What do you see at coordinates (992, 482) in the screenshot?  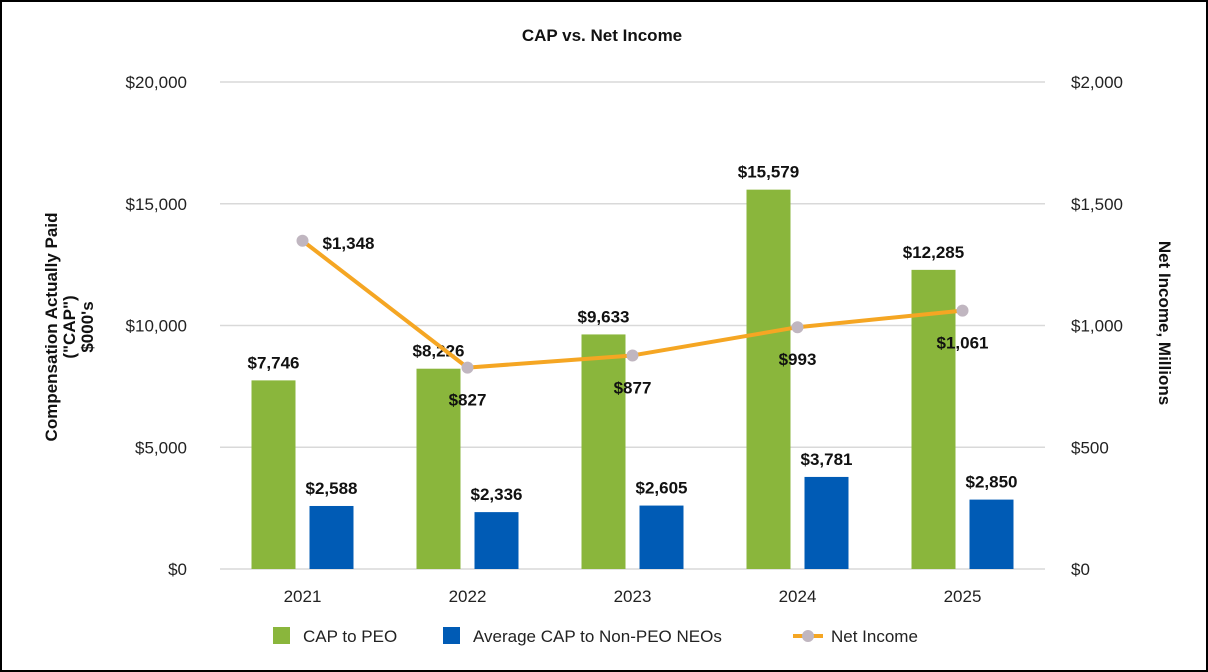 I see `bar-data-label: $2,850` at bounding box center [992, 482].